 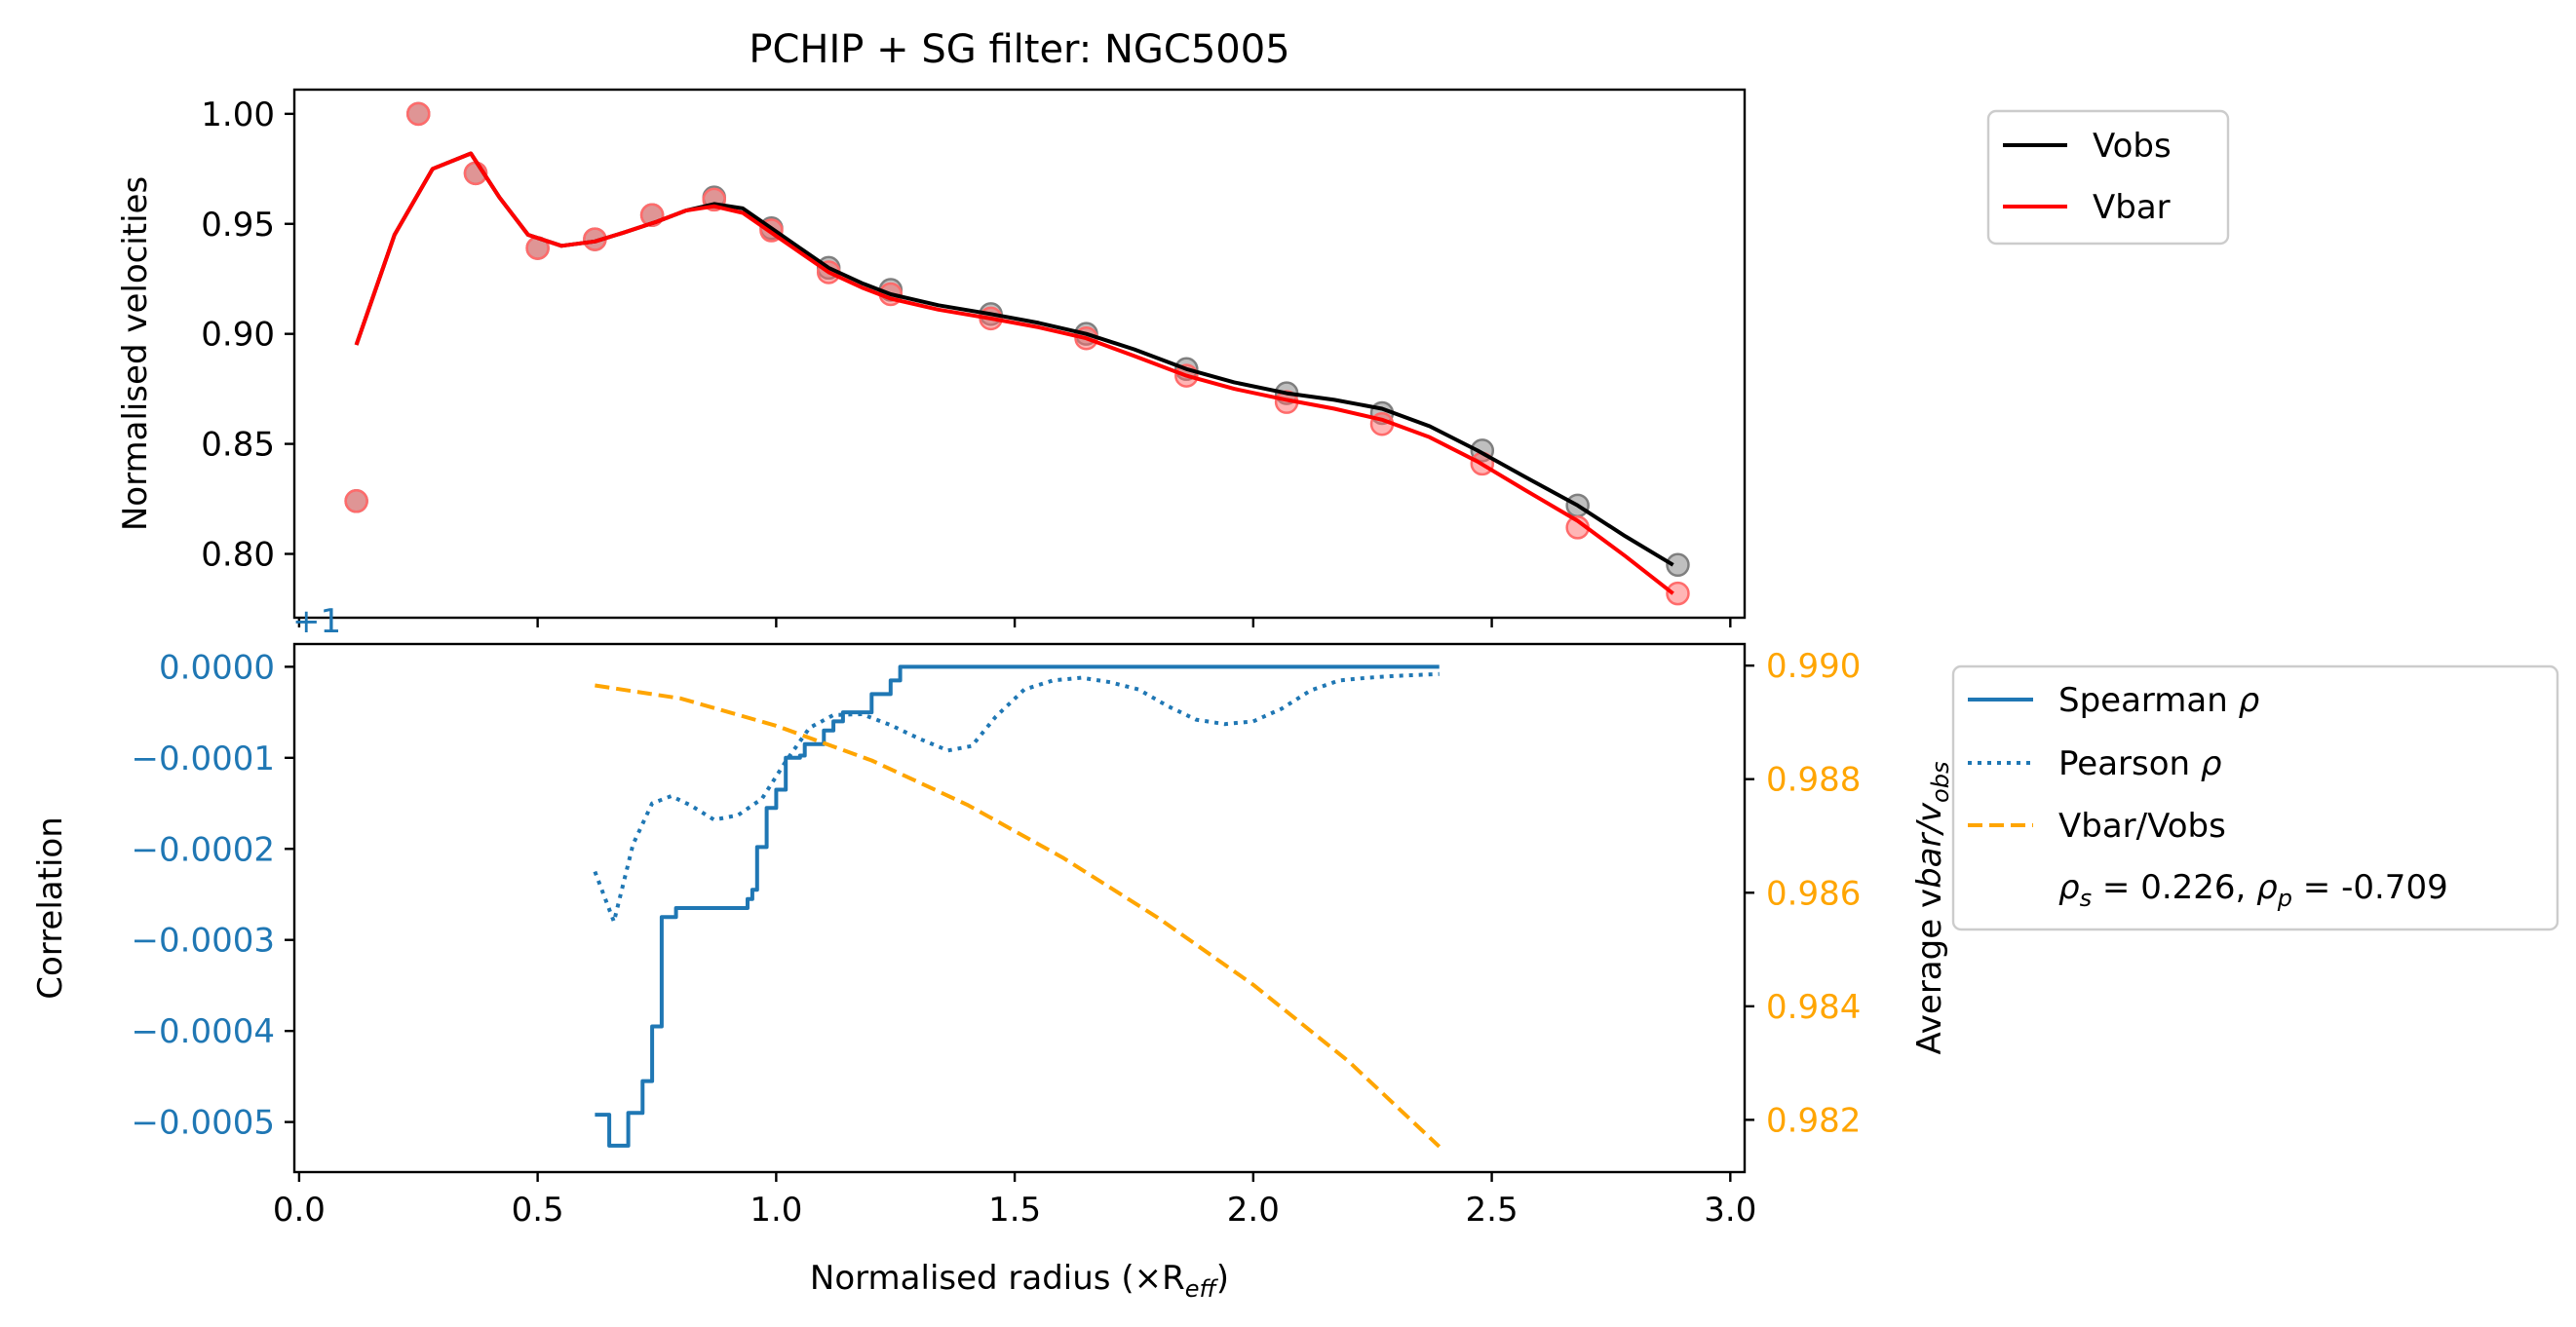 I want to click on top-y-tick-label: 0.95, so click(x=238, y=226).